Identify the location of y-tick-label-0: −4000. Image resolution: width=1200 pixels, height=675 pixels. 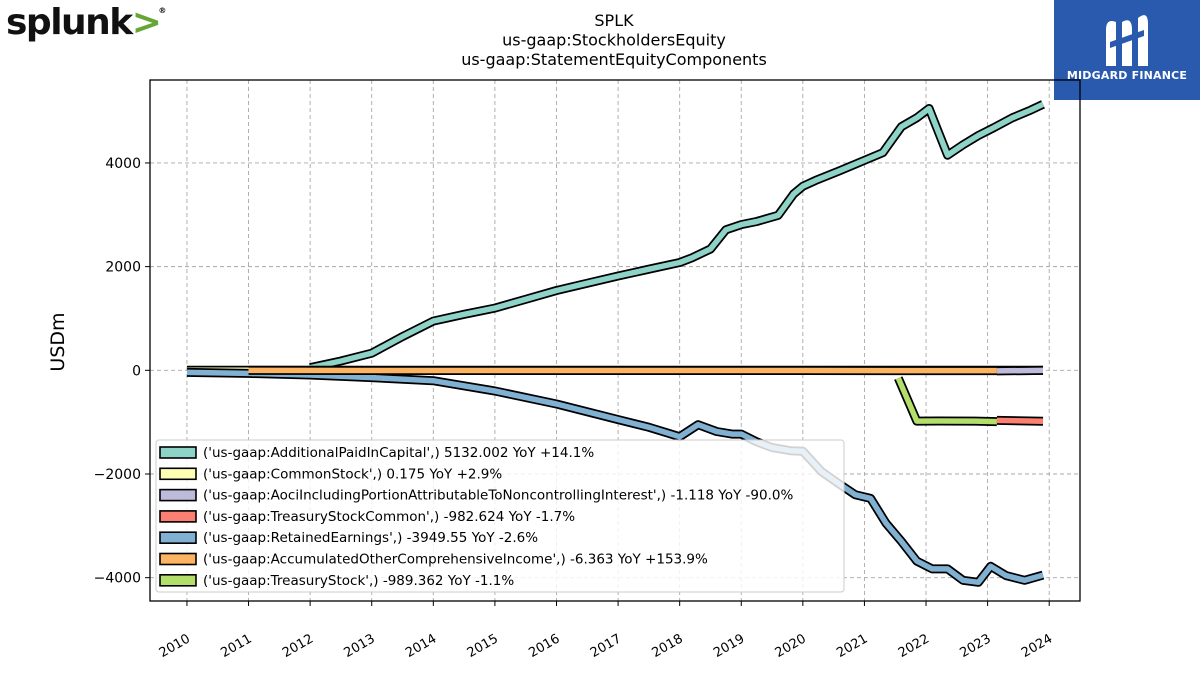
(117, 579).